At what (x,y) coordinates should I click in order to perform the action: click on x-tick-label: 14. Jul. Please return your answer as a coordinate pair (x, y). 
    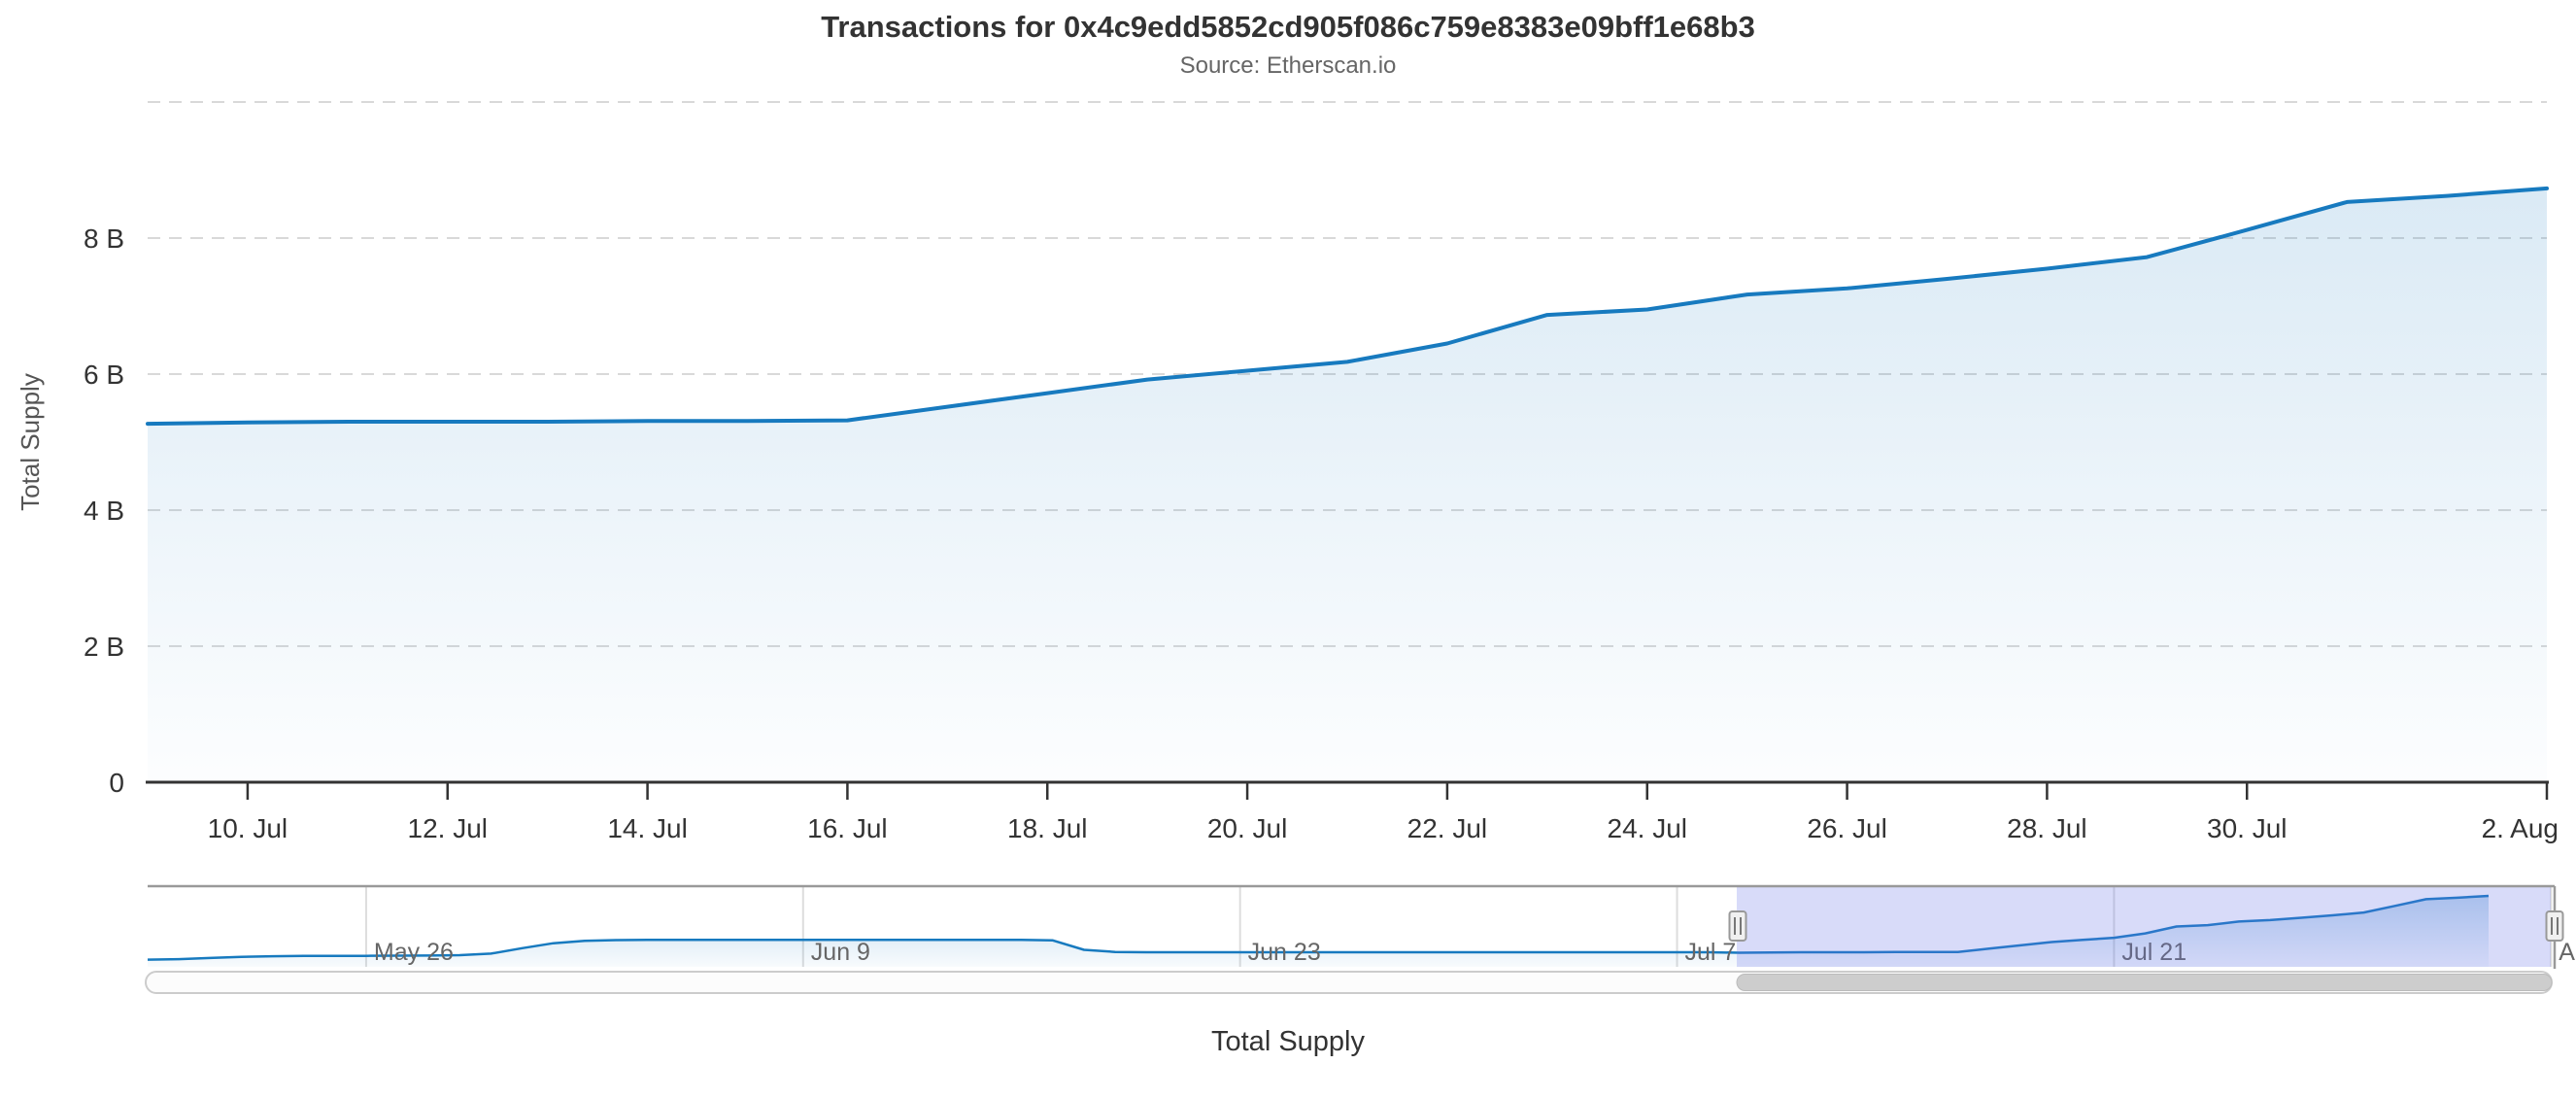
    Looking at the image, I should click on (647, 828).